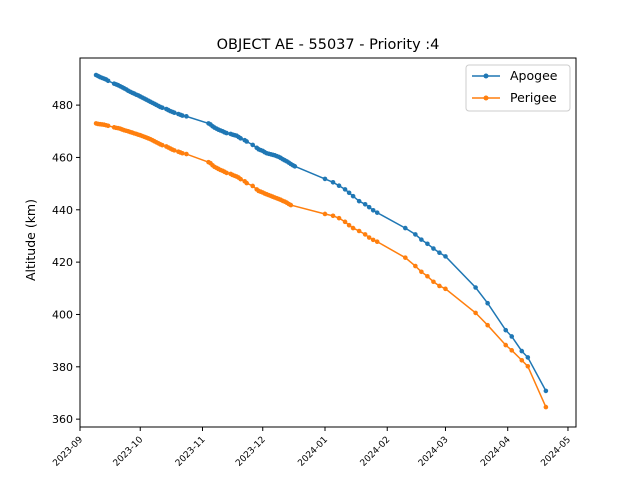 The image size is (640, 480). What do you see at coordinates (30, 240) in the screenshot?
I see `y-axis-label: Altitude (km)` at bounding box center [30, 240].